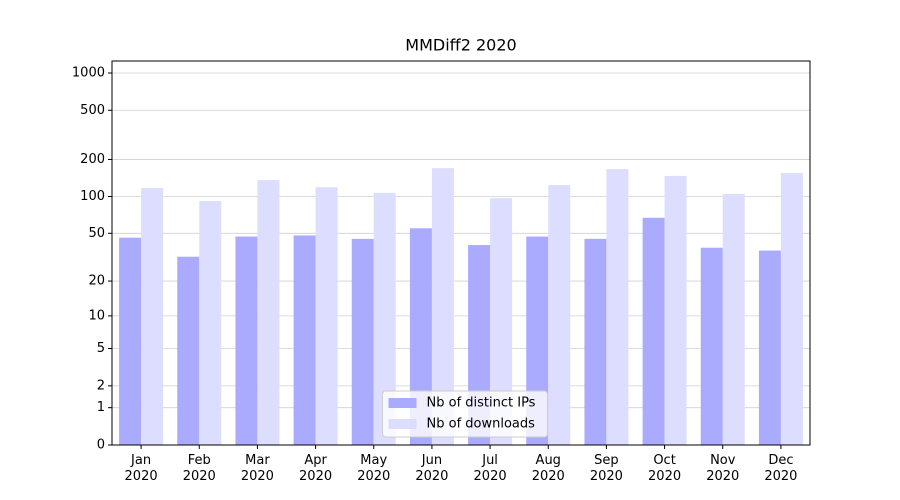  I want to click on x-tick-label: Mar 2020, so click(257, 468).